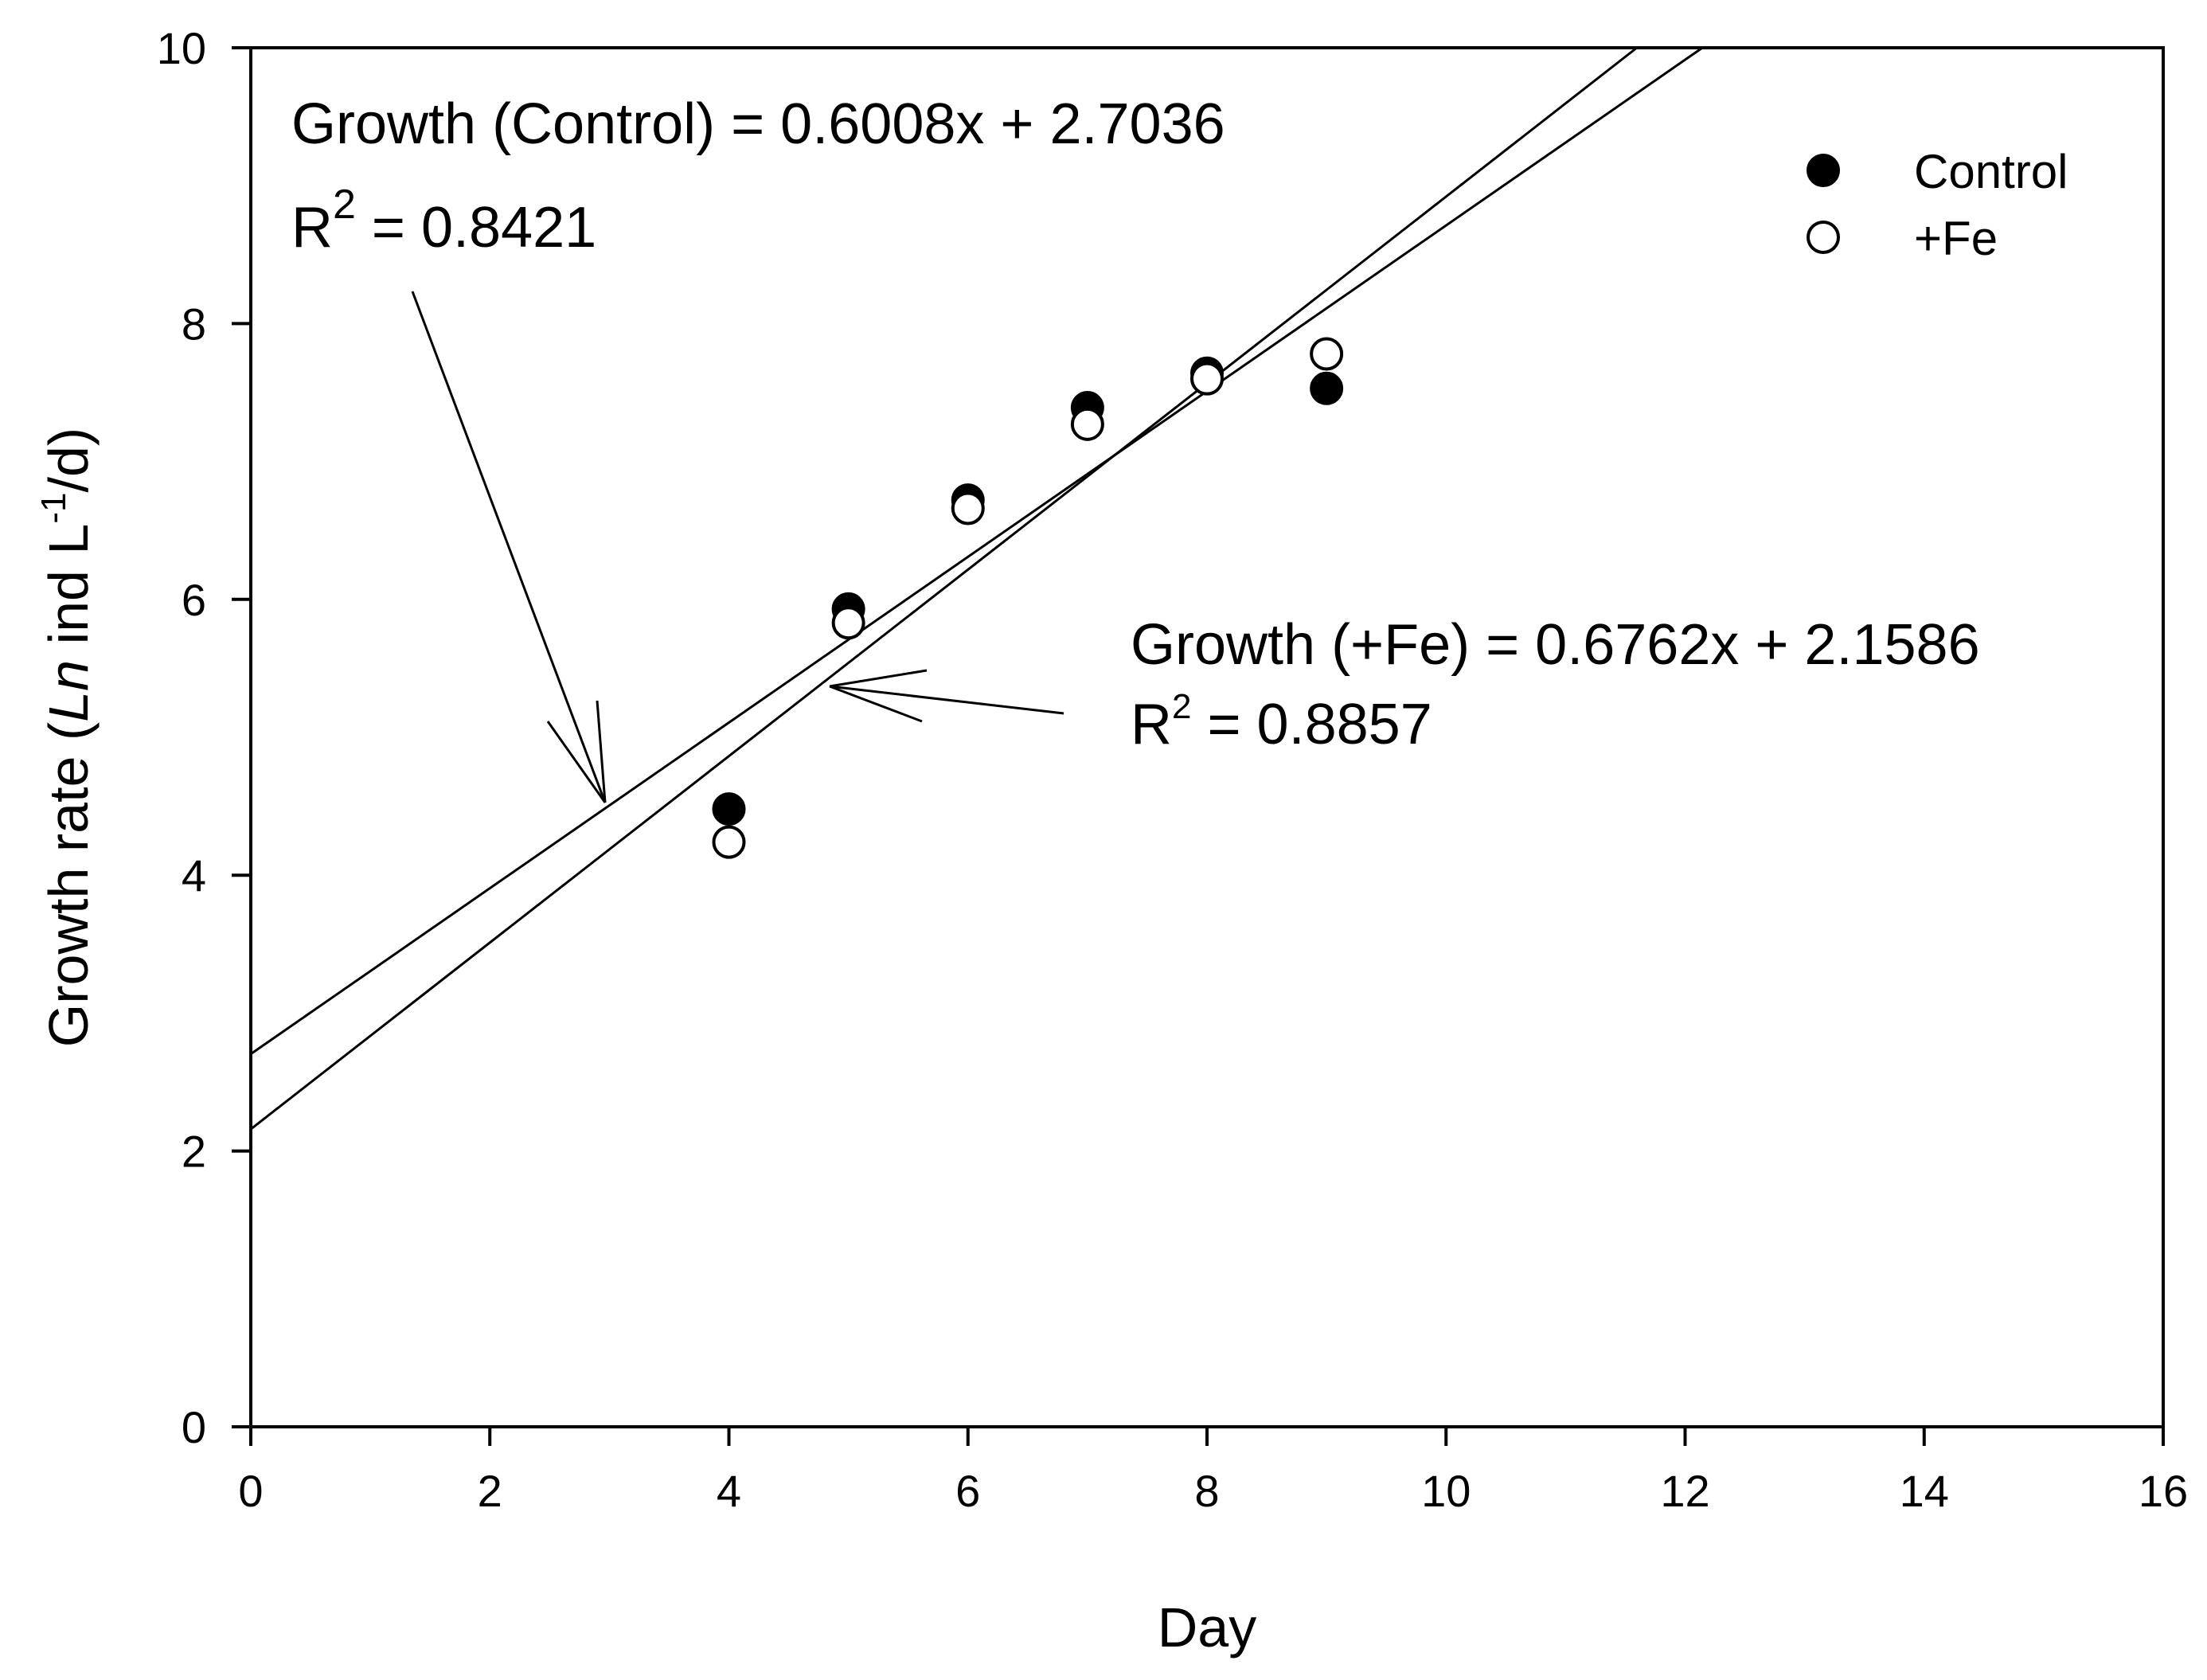  Describe the element at coordinates (1824, 237) in the screenshot. I see `legend-marker-fe` at that location.